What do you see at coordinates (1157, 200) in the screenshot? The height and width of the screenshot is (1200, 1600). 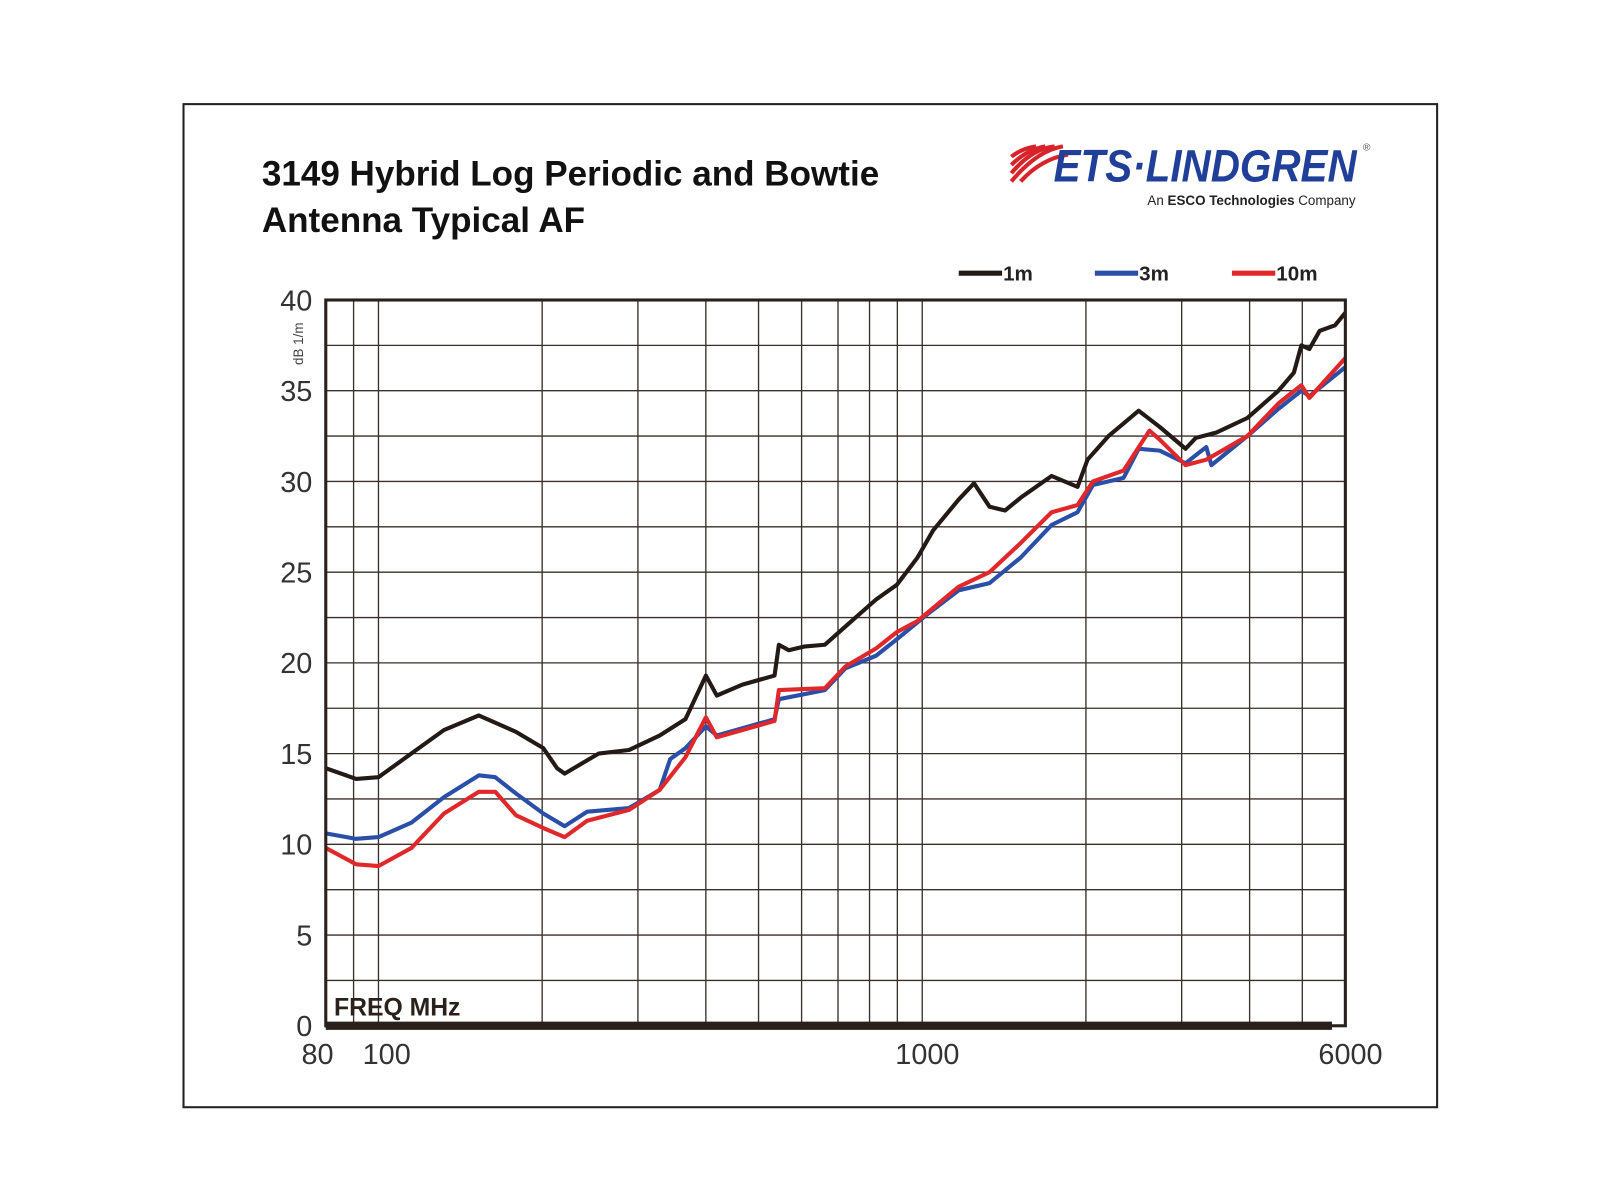 I see `tagline-prefix: An` at bounding box center [1157, 200].